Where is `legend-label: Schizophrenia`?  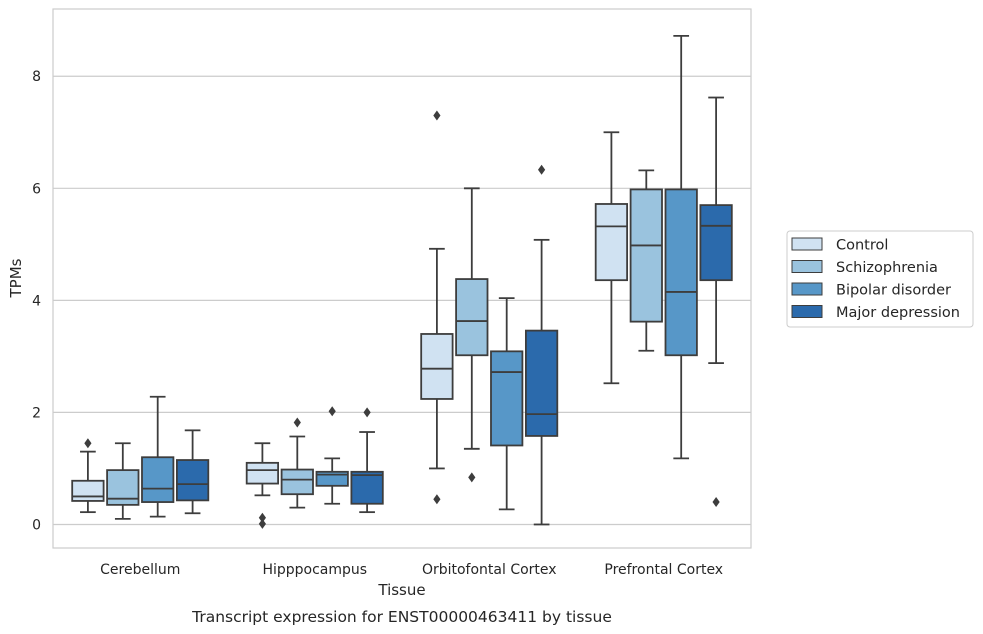 legend-label: Schizophrenia is located at coordinates (887, 268).